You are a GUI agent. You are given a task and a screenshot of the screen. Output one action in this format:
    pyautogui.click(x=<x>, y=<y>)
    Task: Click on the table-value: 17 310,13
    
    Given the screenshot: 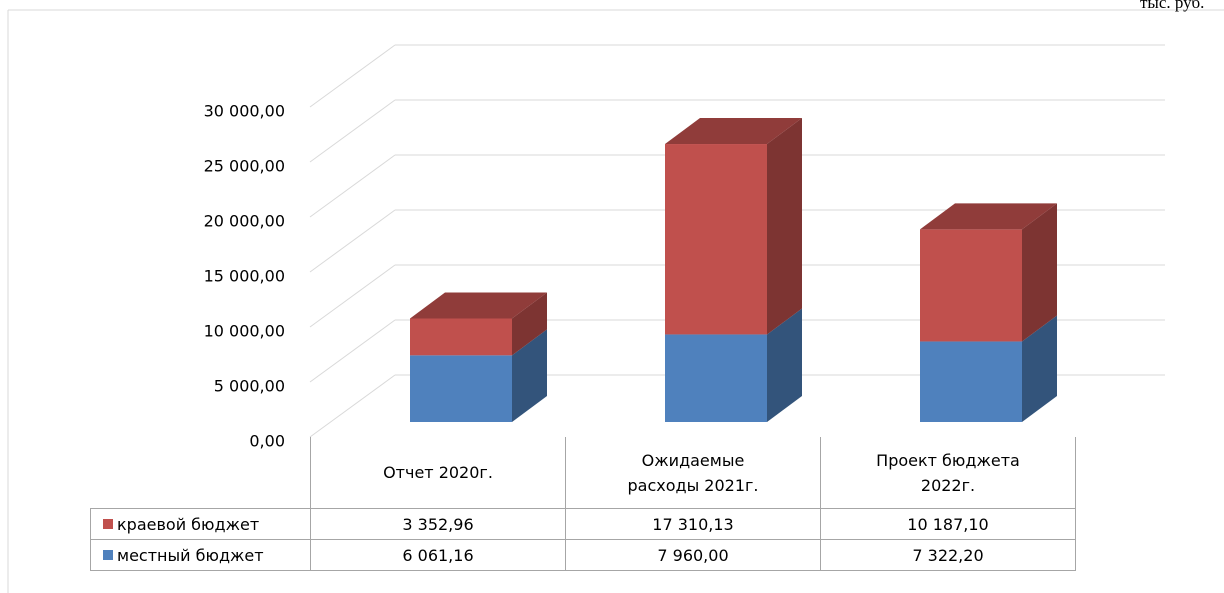 What is the action you would take?
    pyautogui.click(x=693, y=524)
    